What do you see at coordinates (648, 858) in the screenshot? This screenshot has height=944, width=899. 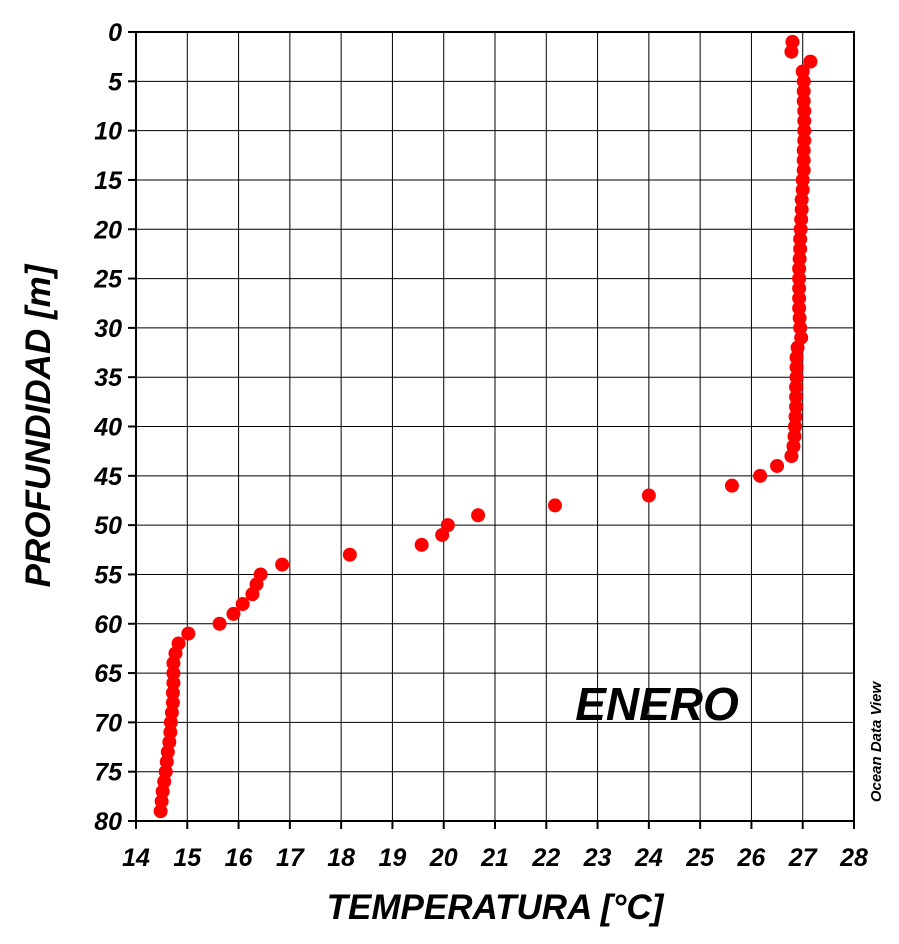 I see `x-tick-label: 24` at bounding box center [648, 858].